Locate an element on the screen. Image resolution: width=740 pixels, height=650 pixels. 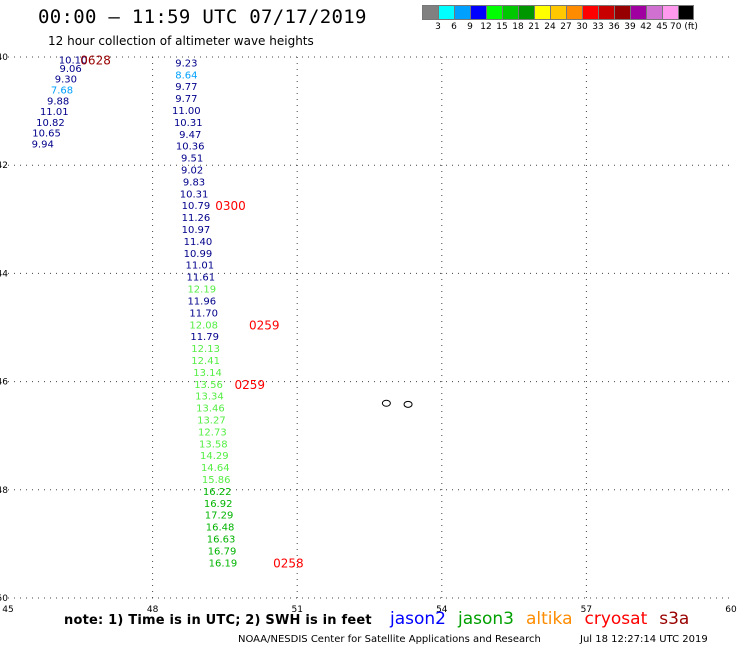
scale-label: 18 is located at coordinates (518, 27).